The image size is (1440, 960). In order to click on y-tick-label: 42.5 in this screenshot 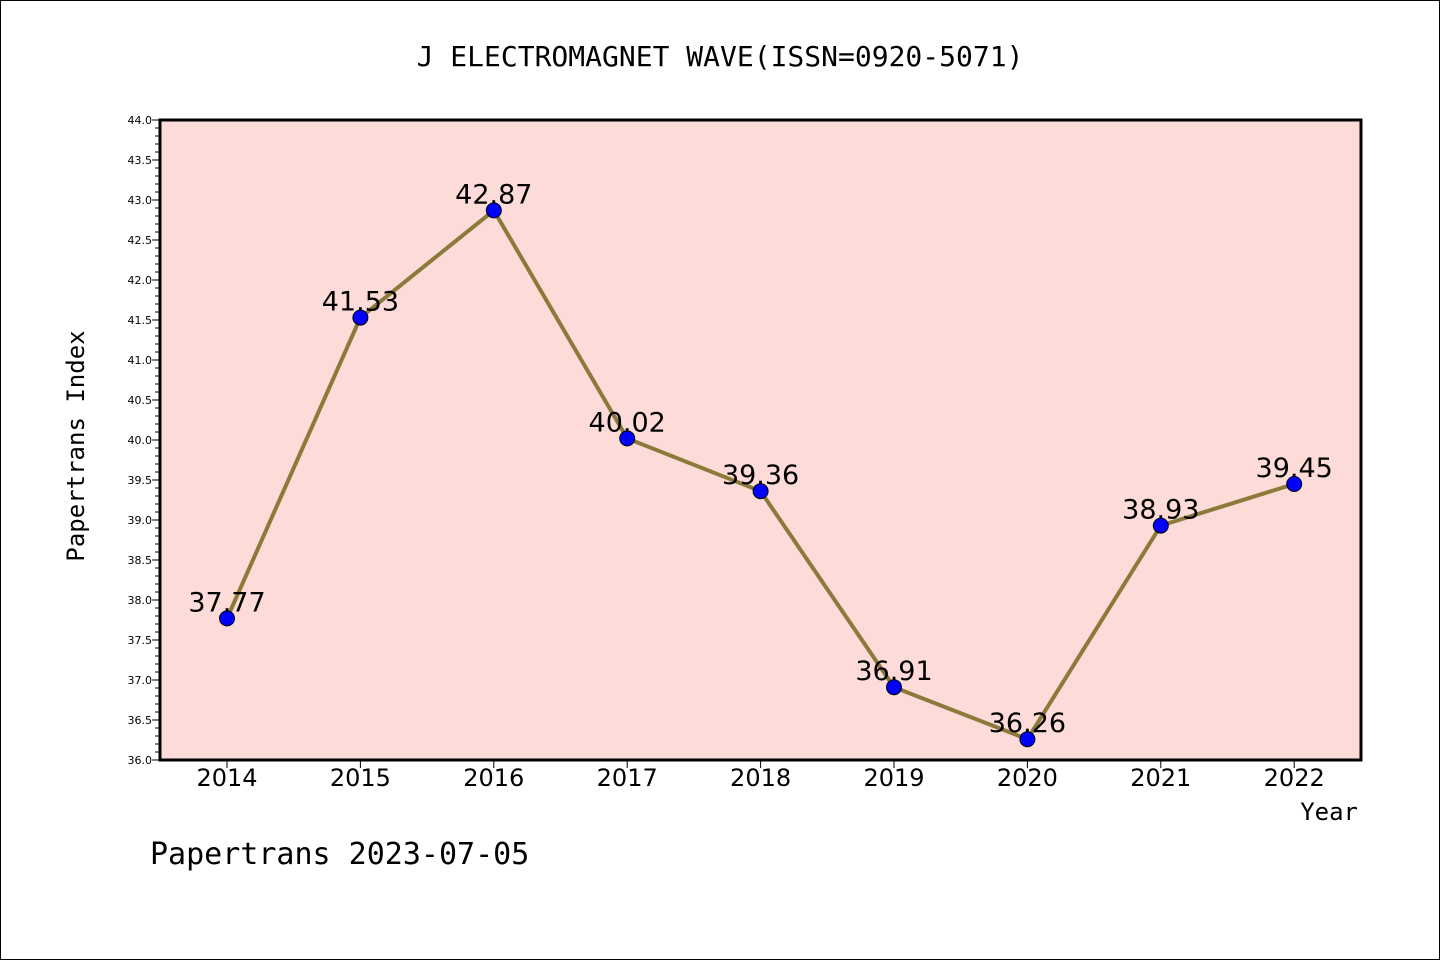, I will do `click(140, 240)`.